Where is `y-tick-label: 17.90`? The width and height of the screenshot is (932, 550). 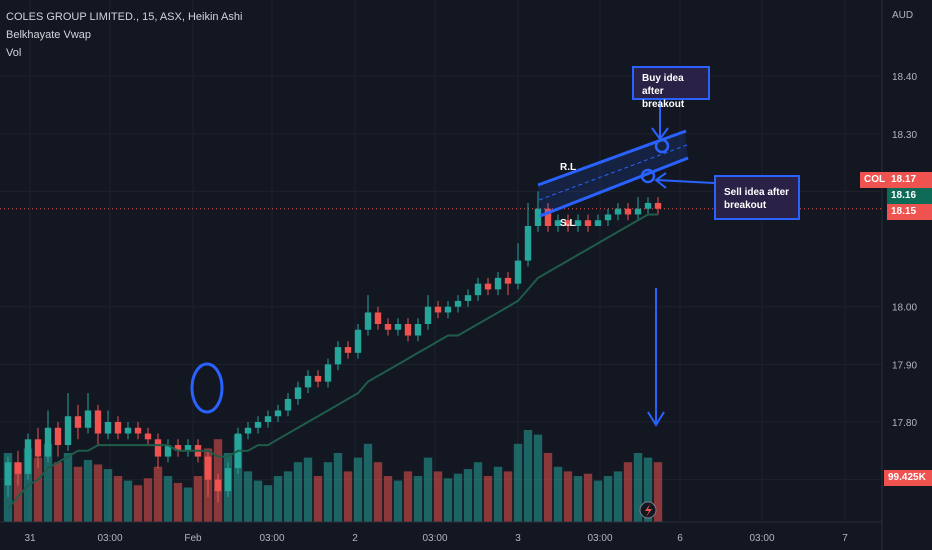 y-tick-label: 17.90 is located at coordinates (904, 365).